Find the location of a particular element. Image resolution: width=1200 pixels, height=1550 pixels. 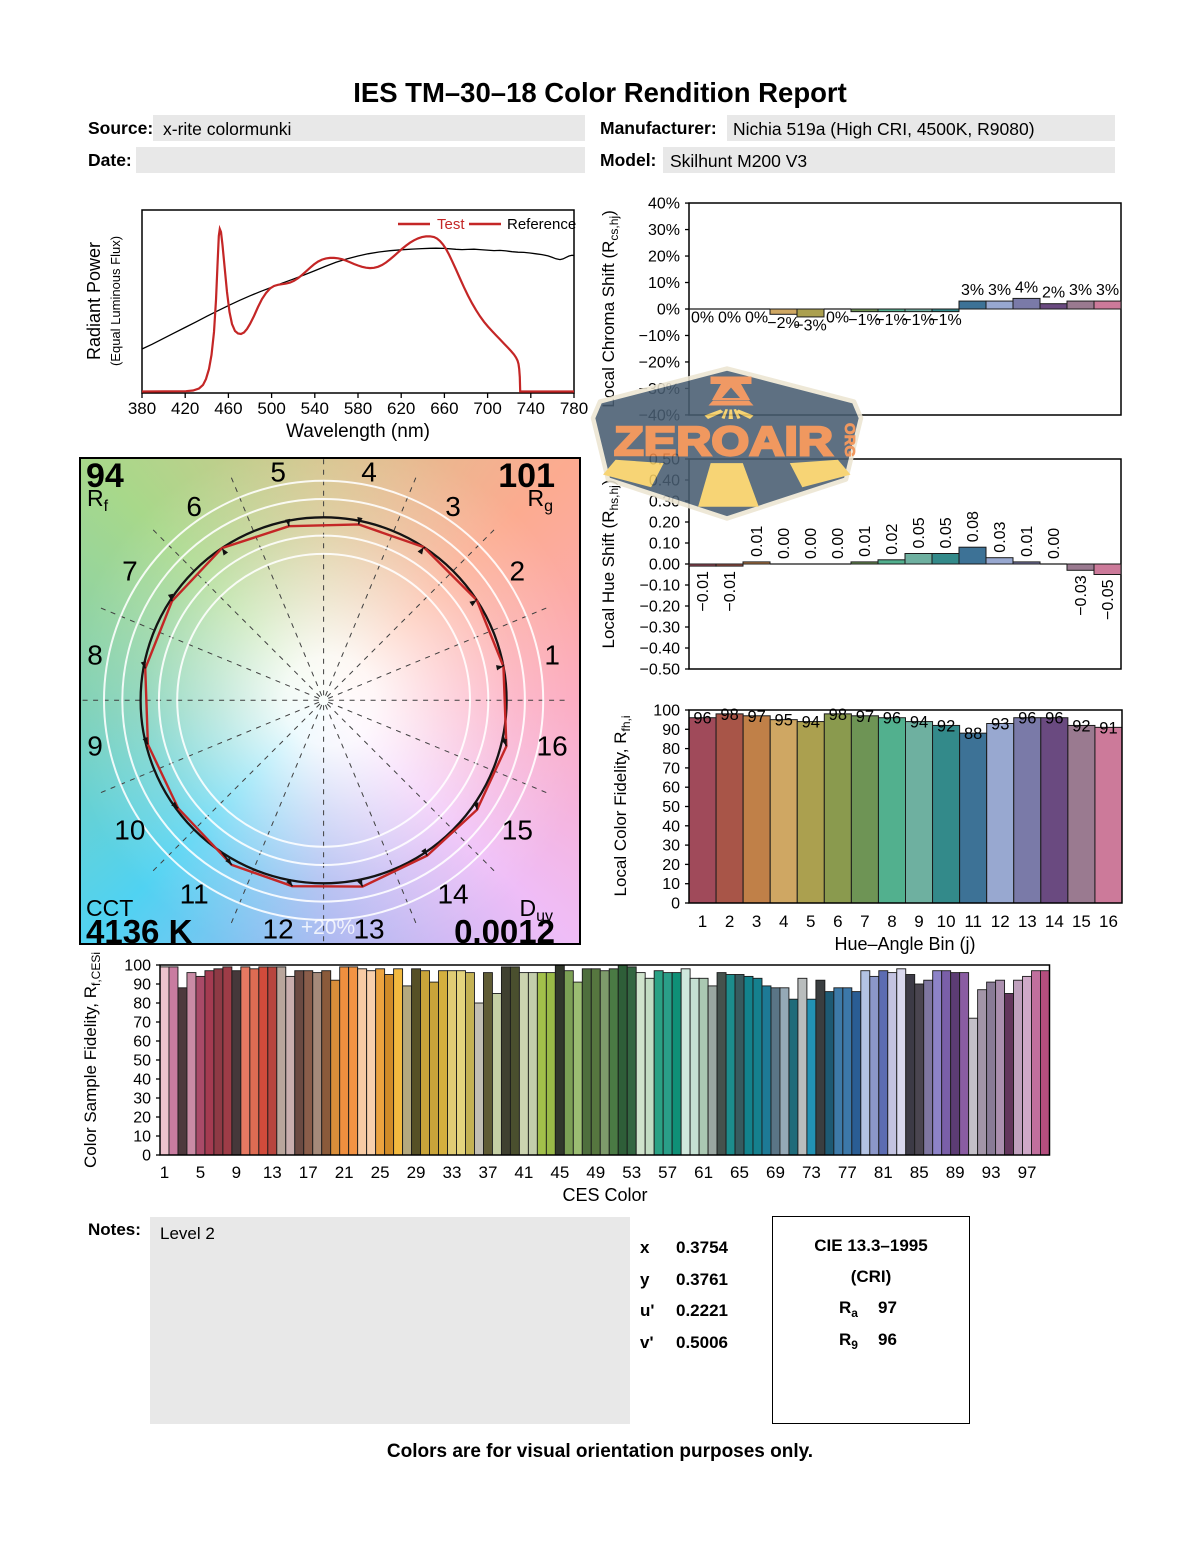

svg-text: 740 is located at coordinates (531, 408).